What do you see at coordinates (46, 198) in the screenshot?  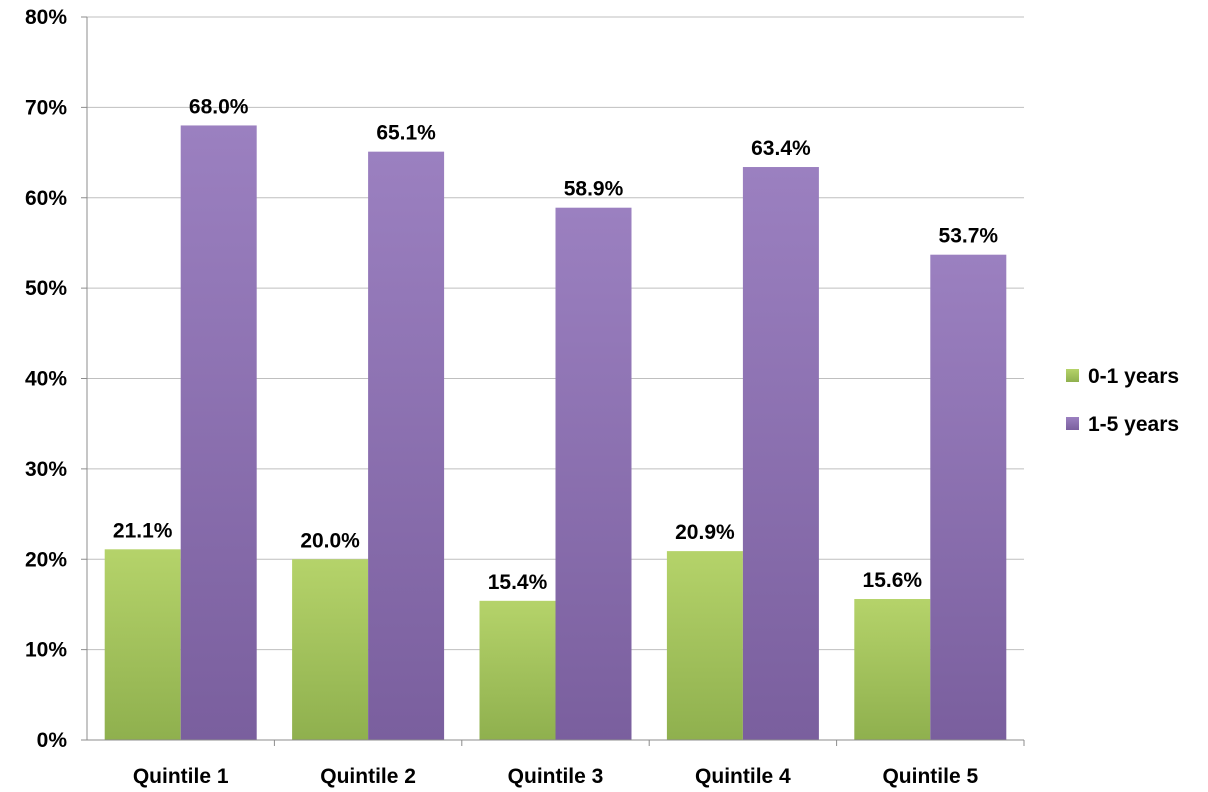 I see `y-tick-label: 60%` at bounding box center [46, 198].